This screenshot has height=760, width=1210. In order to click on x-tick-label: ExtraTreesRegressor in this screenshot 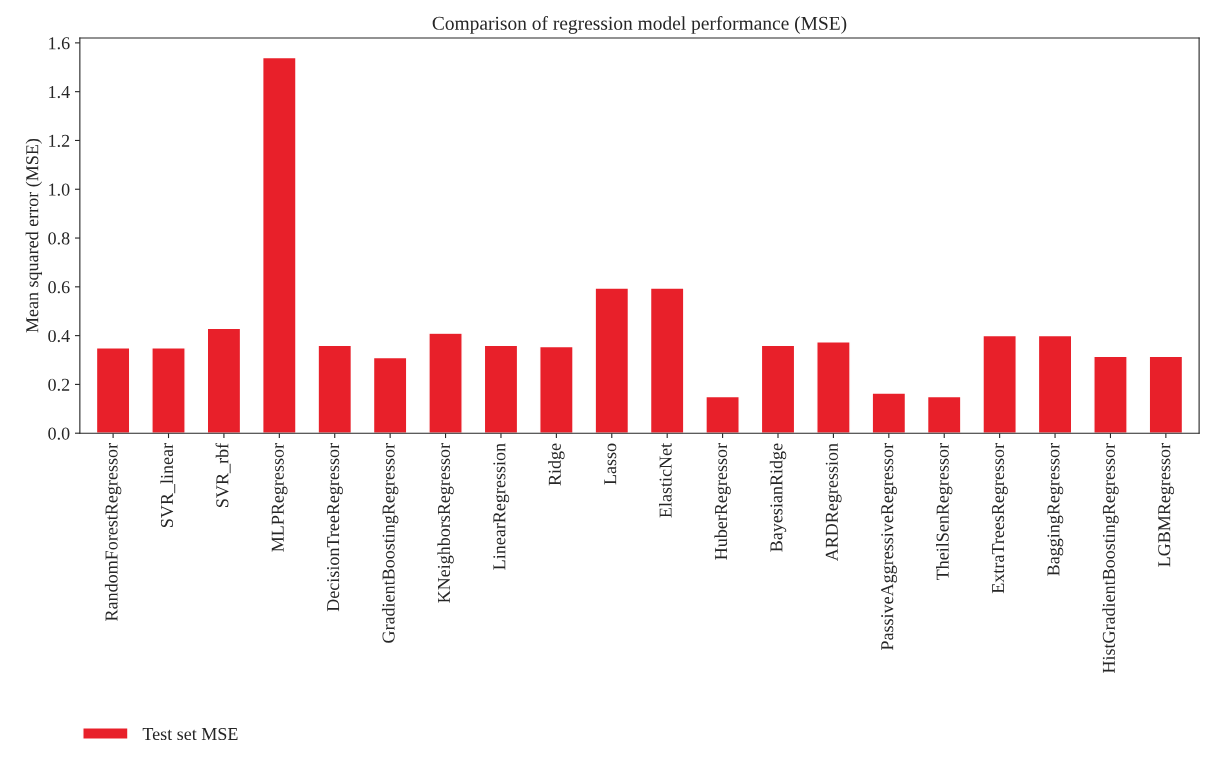, I will do `click(1000, 518)`.